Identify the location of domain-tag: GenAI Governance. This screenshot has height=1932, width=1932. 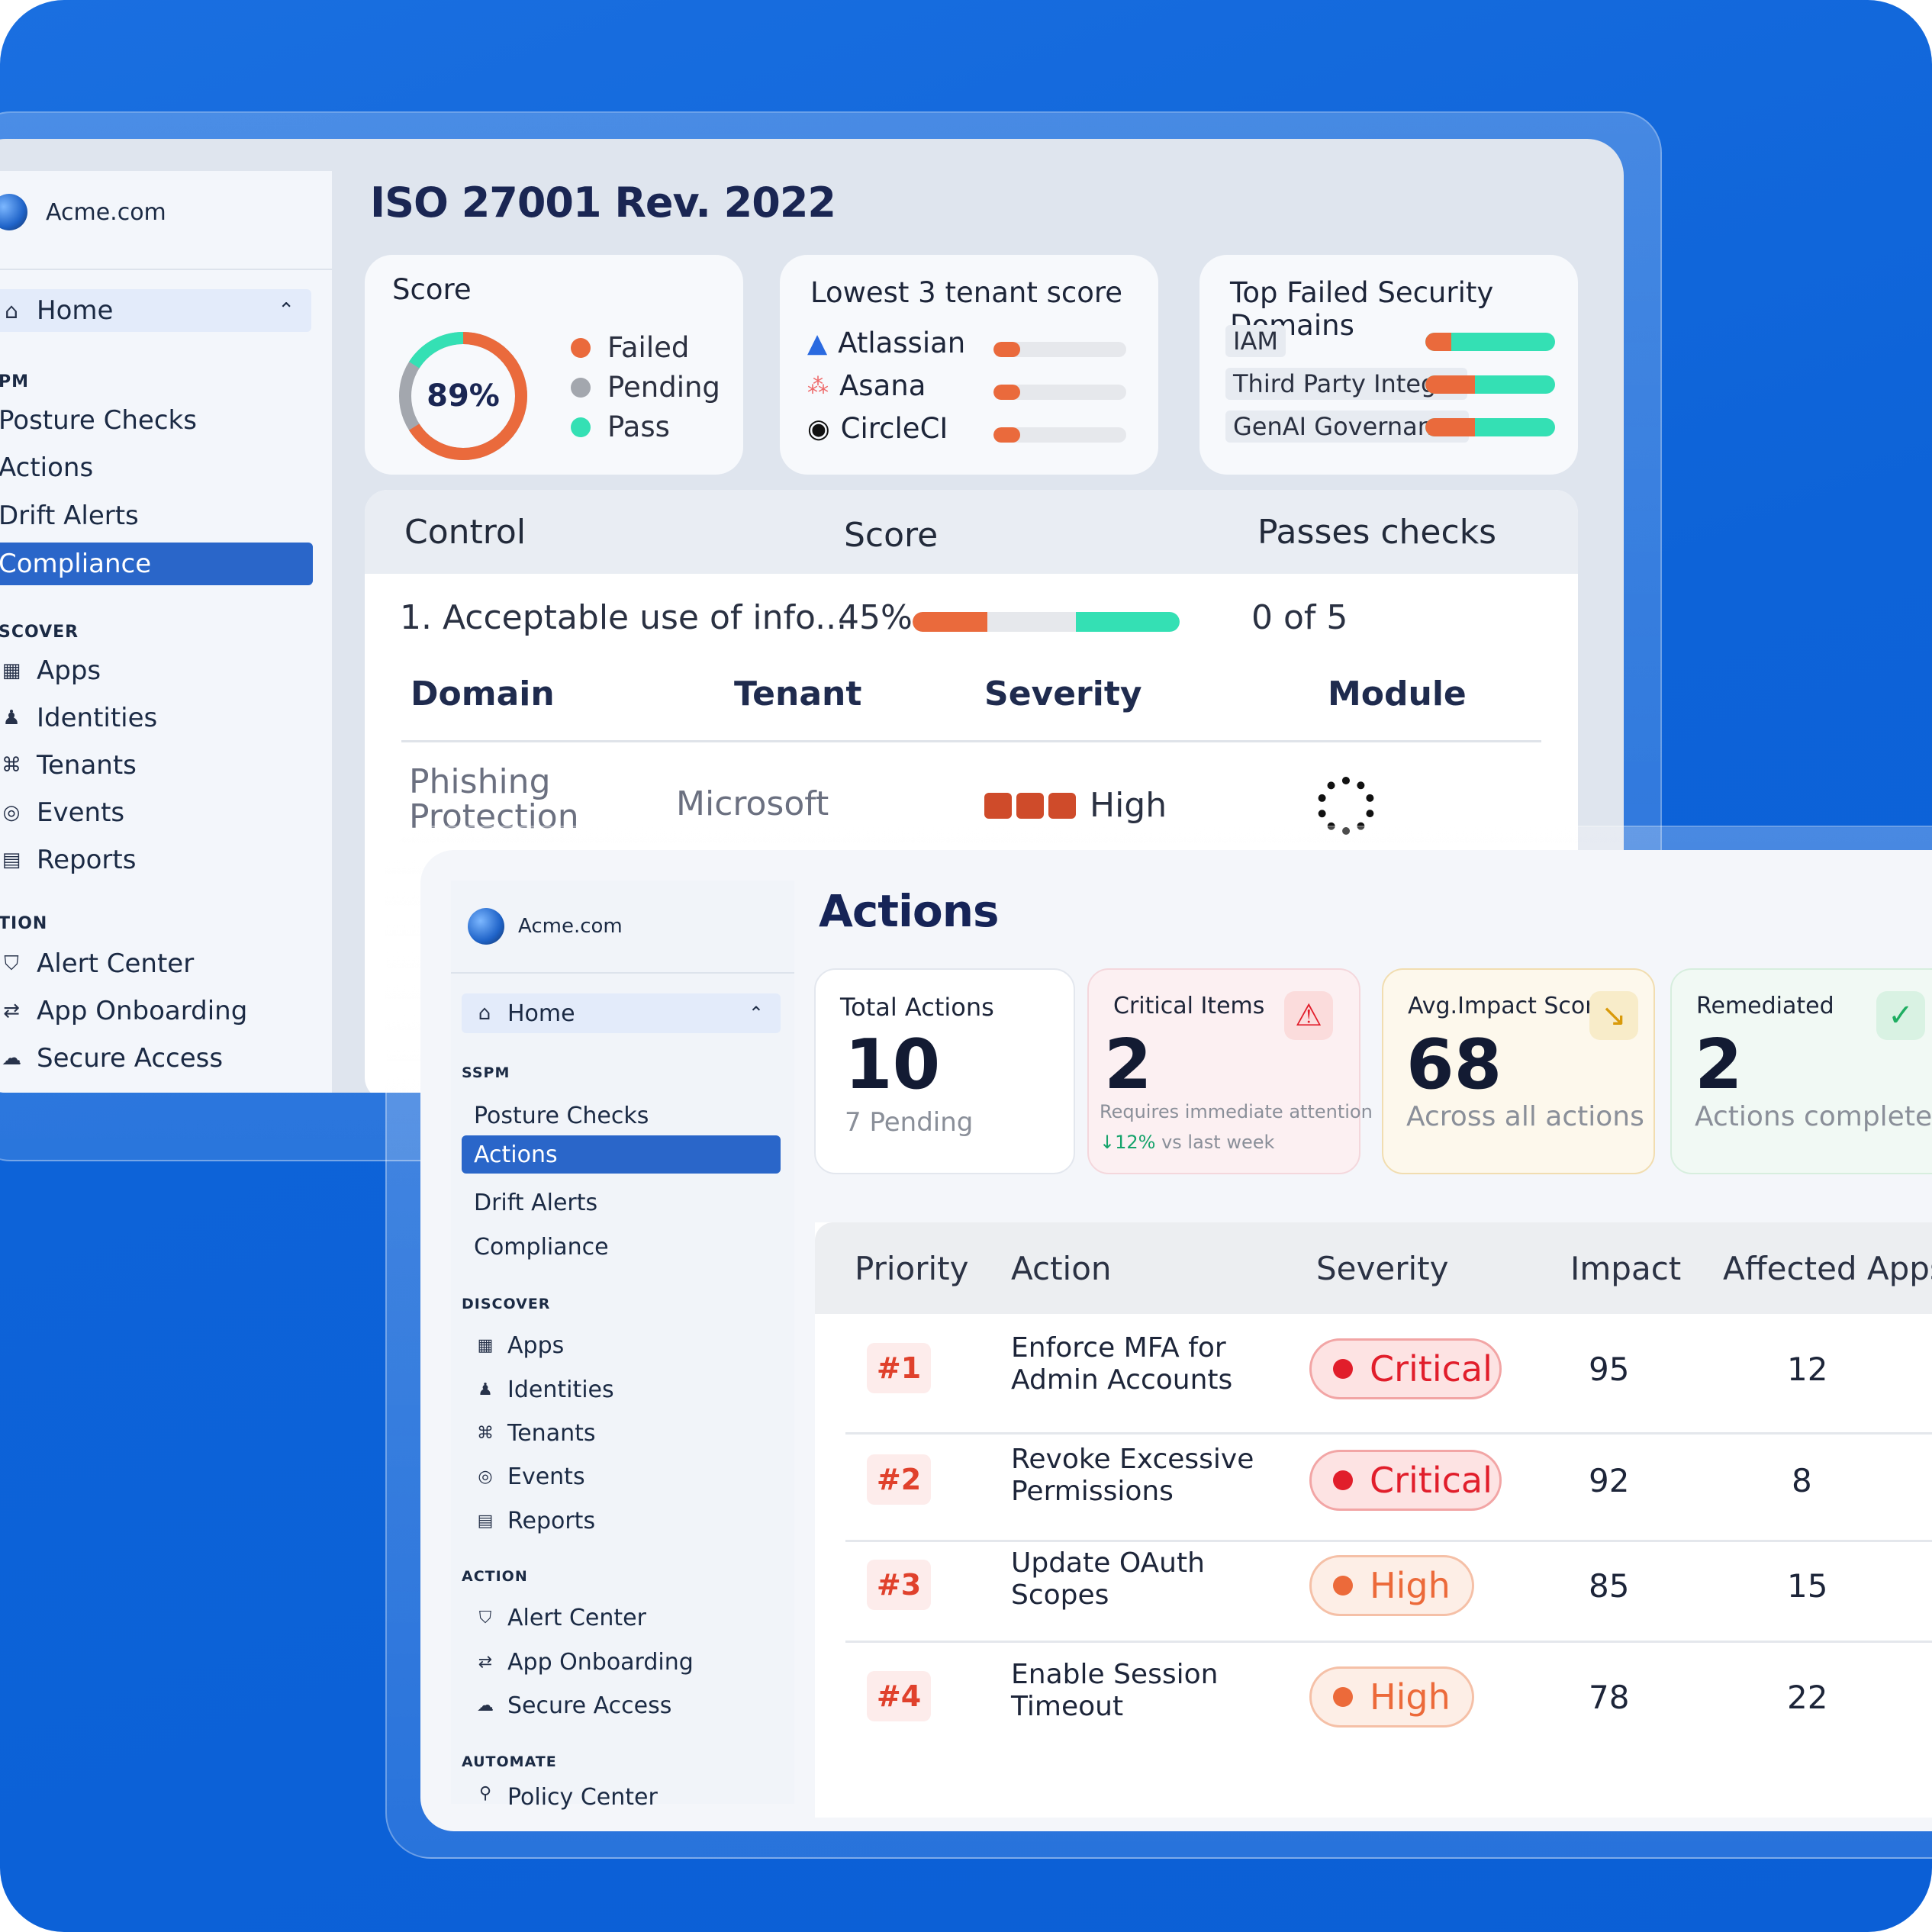
(1347, 427).